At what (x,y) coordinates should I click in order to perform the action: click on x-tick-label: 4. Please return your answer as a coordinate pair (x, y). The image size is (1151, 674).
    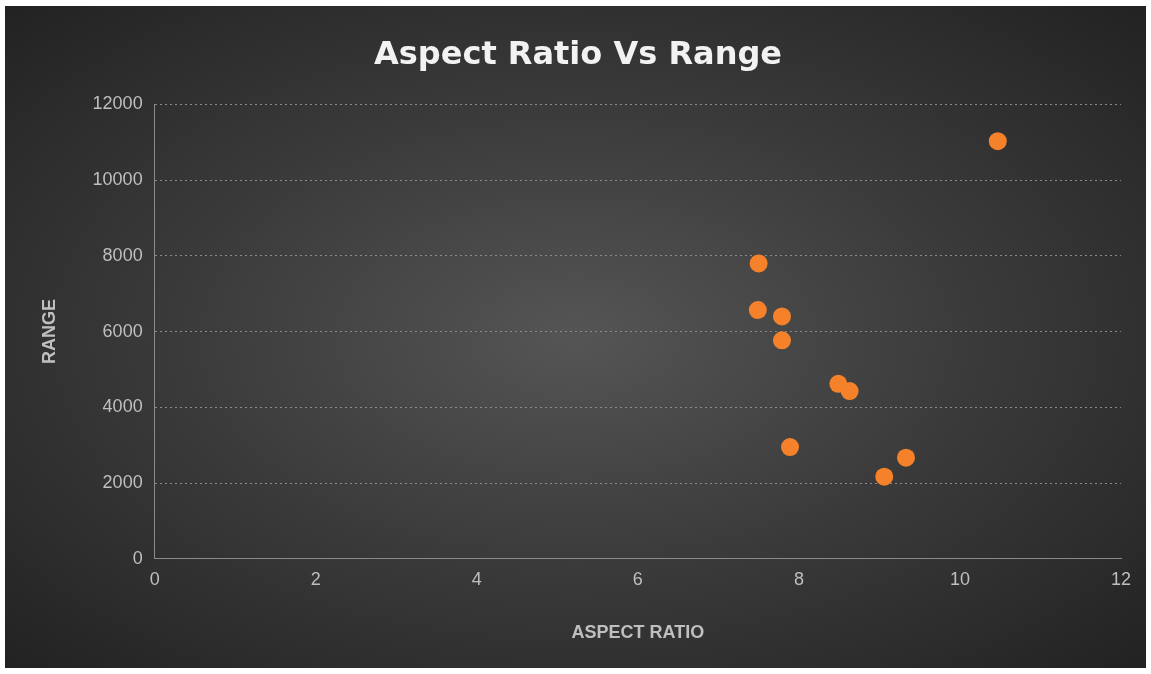
    Looking at the image, I should click on (476, 578).